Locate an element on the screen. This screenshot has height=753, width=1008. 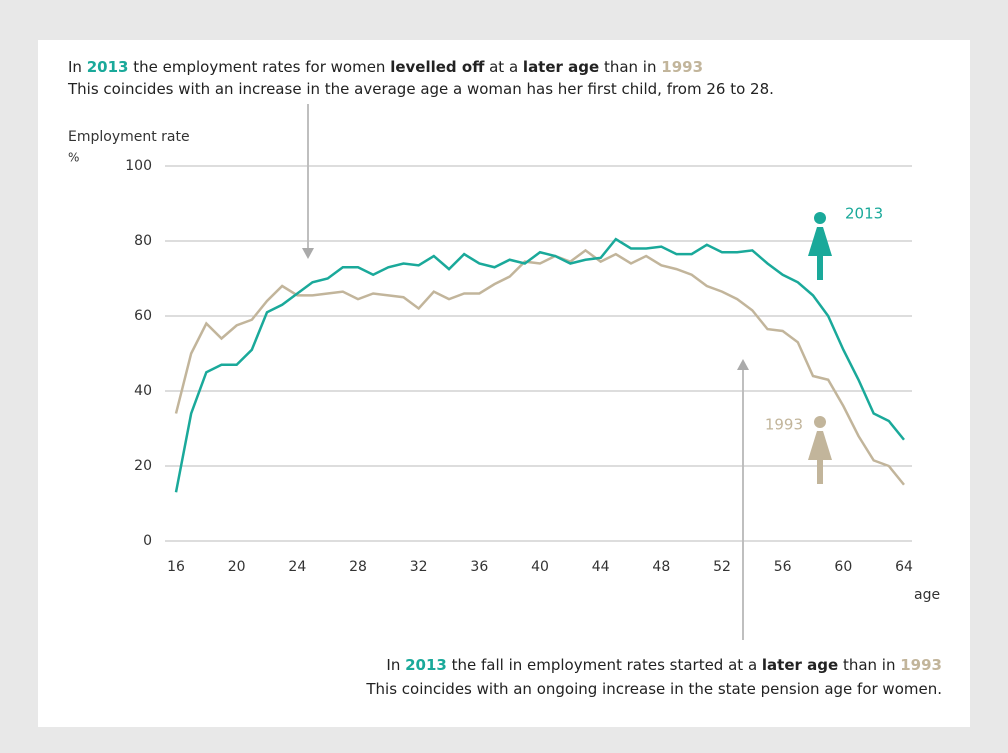
x-tick-label: 28 is located at coordinates (358, 567).